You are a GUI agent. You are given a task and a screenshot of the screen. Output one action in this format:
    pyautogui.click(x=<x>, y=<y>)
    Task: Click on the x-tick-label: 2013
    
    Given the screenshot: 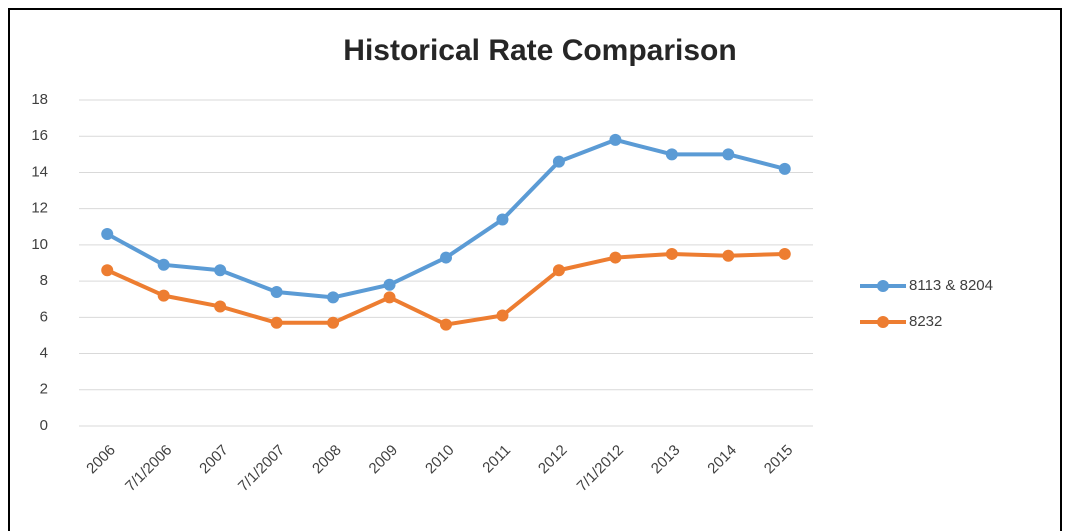 What is the action you would take?
    pyautogui.click(x=666, y=460)
    